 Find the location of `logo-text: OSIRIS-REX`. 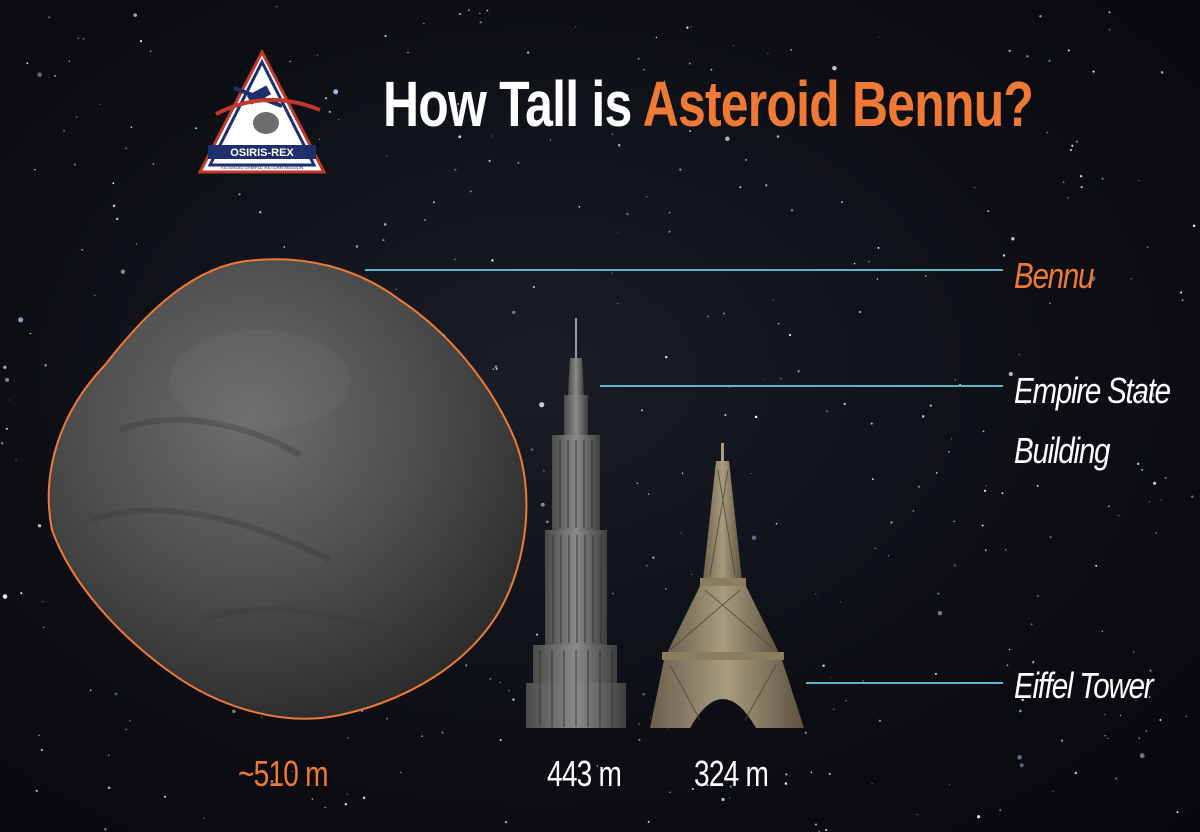

logo-text: OSIRIS-REX is located at coordinates (262, 153).